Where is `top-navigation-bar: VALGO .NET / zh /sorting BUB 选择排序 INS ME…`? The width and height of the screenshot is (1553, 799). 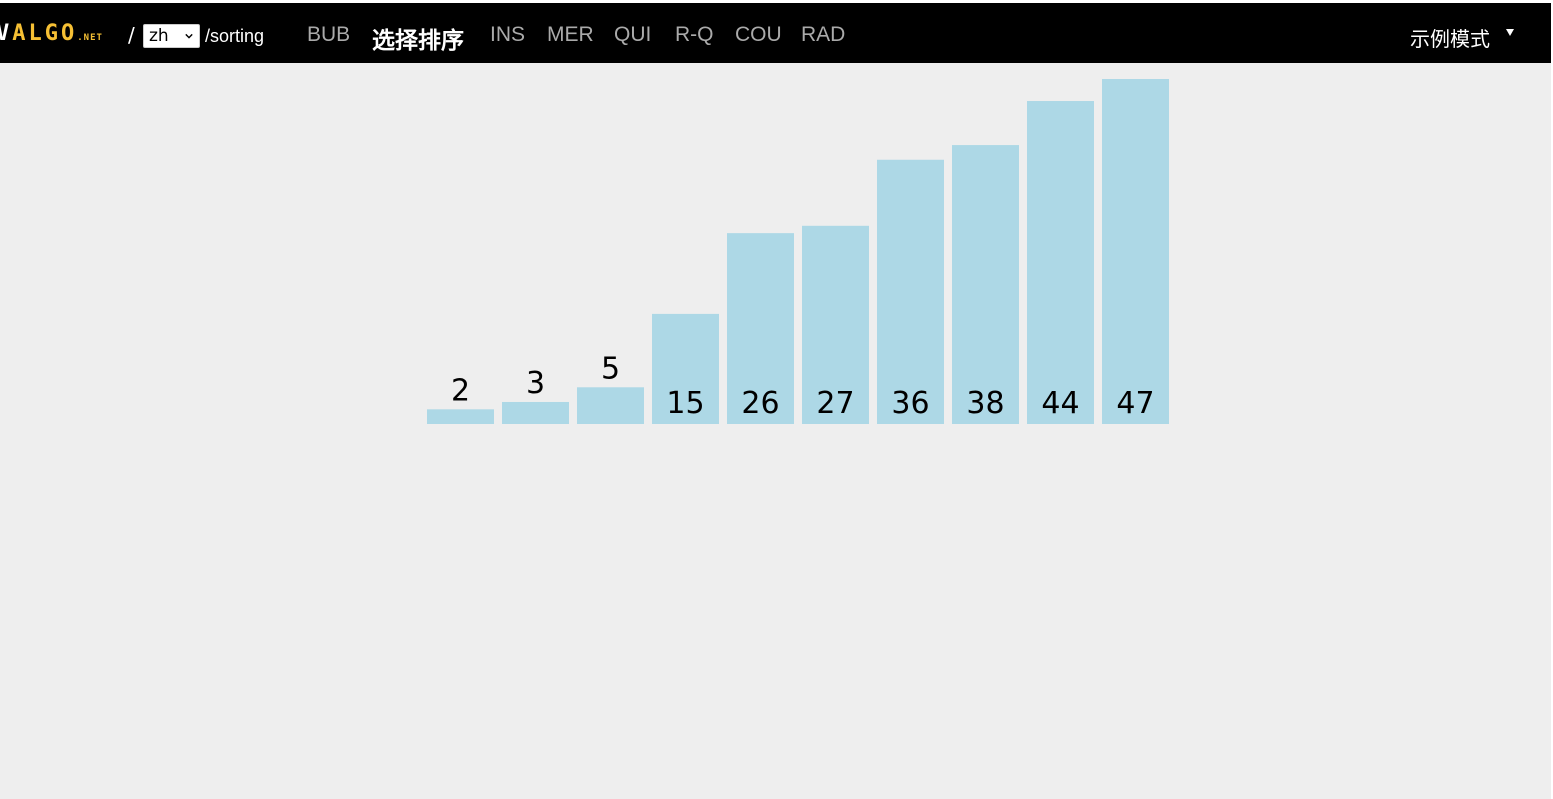
top-navigation-bar: VALGO .NET / zh /sorting BUB 选择排序 INS ME… is located at coordinates (776, 33).